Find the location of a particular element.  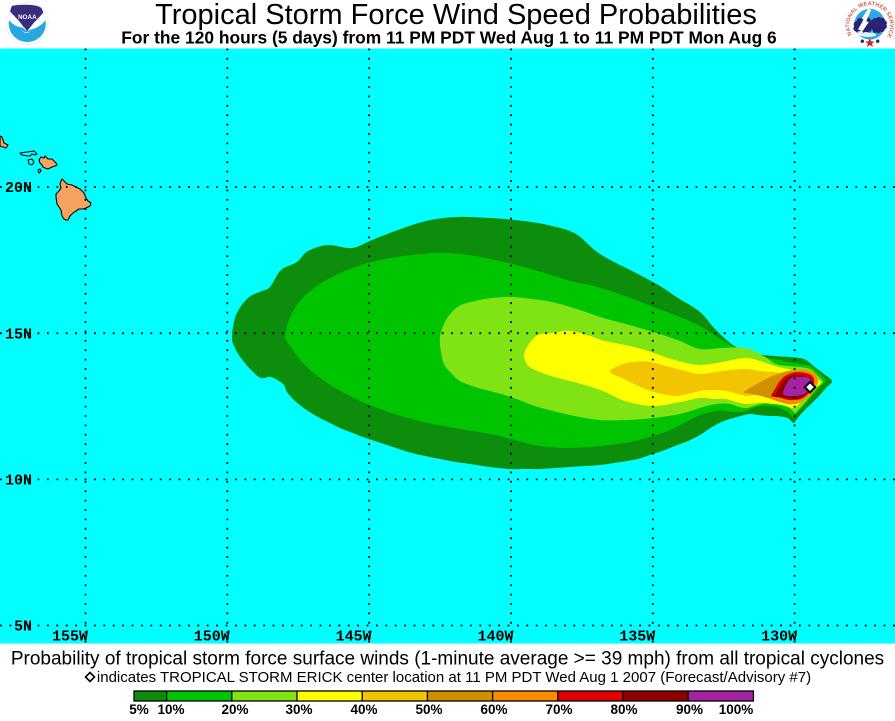

svg-text: 155W is located at coordinates (70, 637).